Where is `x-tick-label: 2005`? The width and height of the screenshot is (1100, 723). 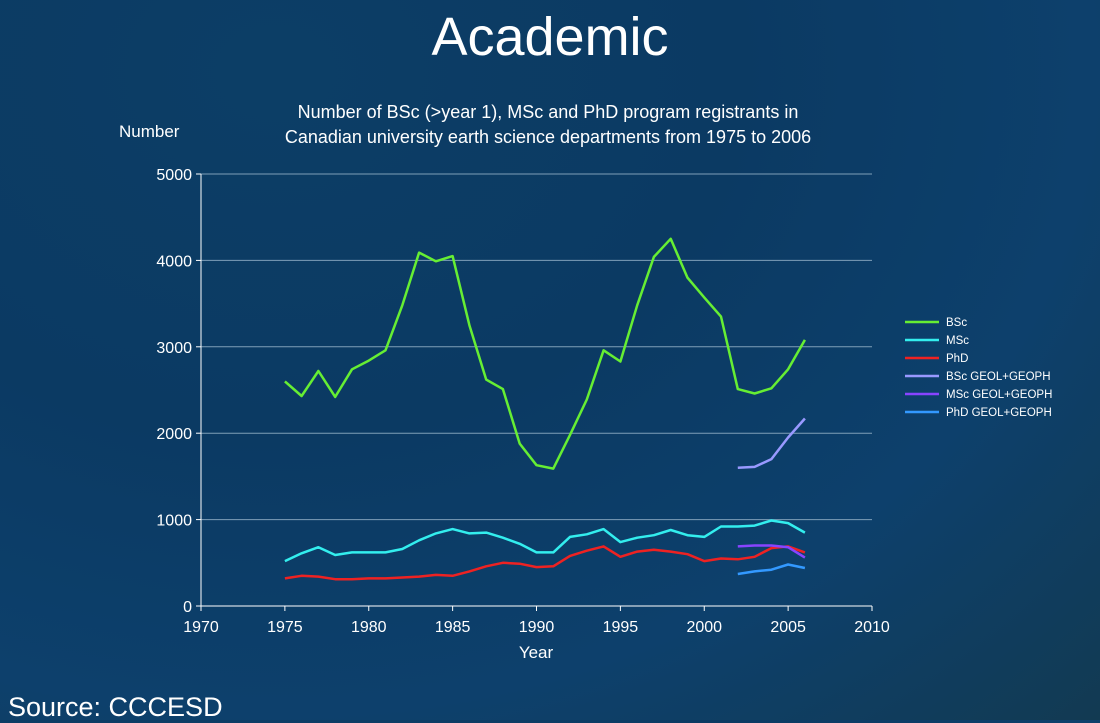 x-tick-label: 2005 is located at coordinates (788, 627).